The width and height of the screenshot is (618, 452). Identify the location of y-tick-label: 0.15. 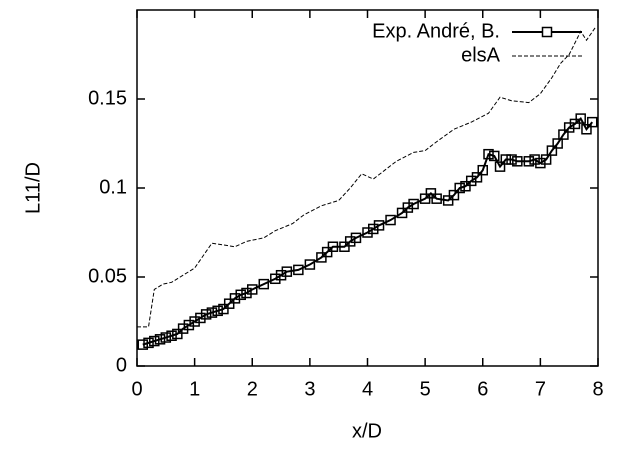
(107, 98).